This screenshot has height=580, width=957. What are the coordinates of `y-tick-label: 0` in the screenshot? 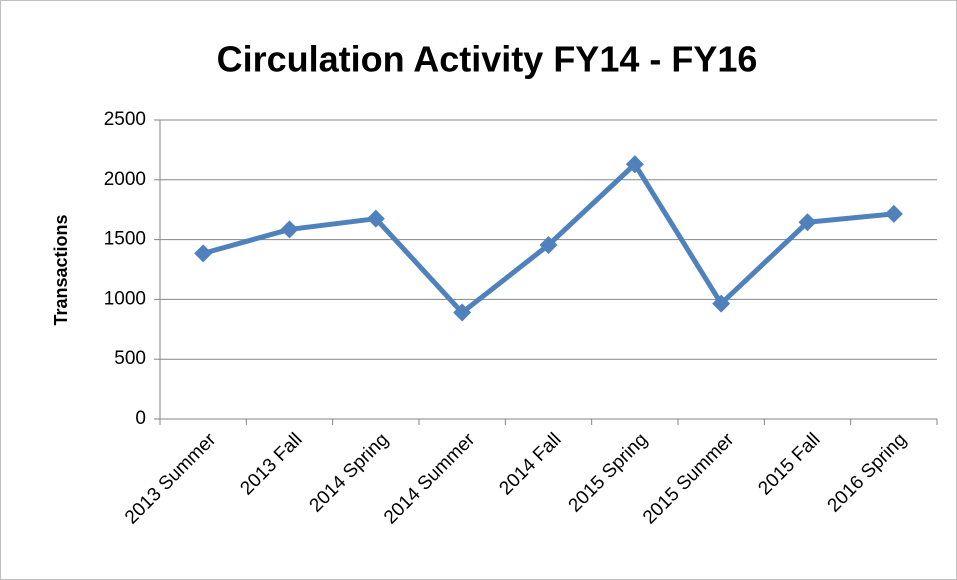 It's located at (140, 418).